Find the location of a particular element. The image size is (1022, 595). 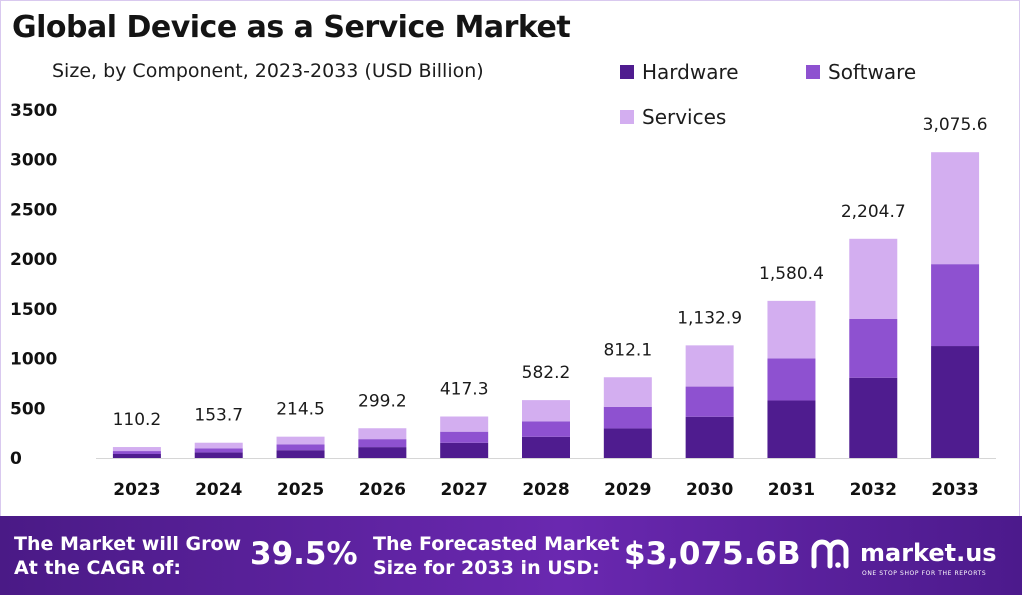

y-tick-label: 3000 is located at coordinates (33, 161).